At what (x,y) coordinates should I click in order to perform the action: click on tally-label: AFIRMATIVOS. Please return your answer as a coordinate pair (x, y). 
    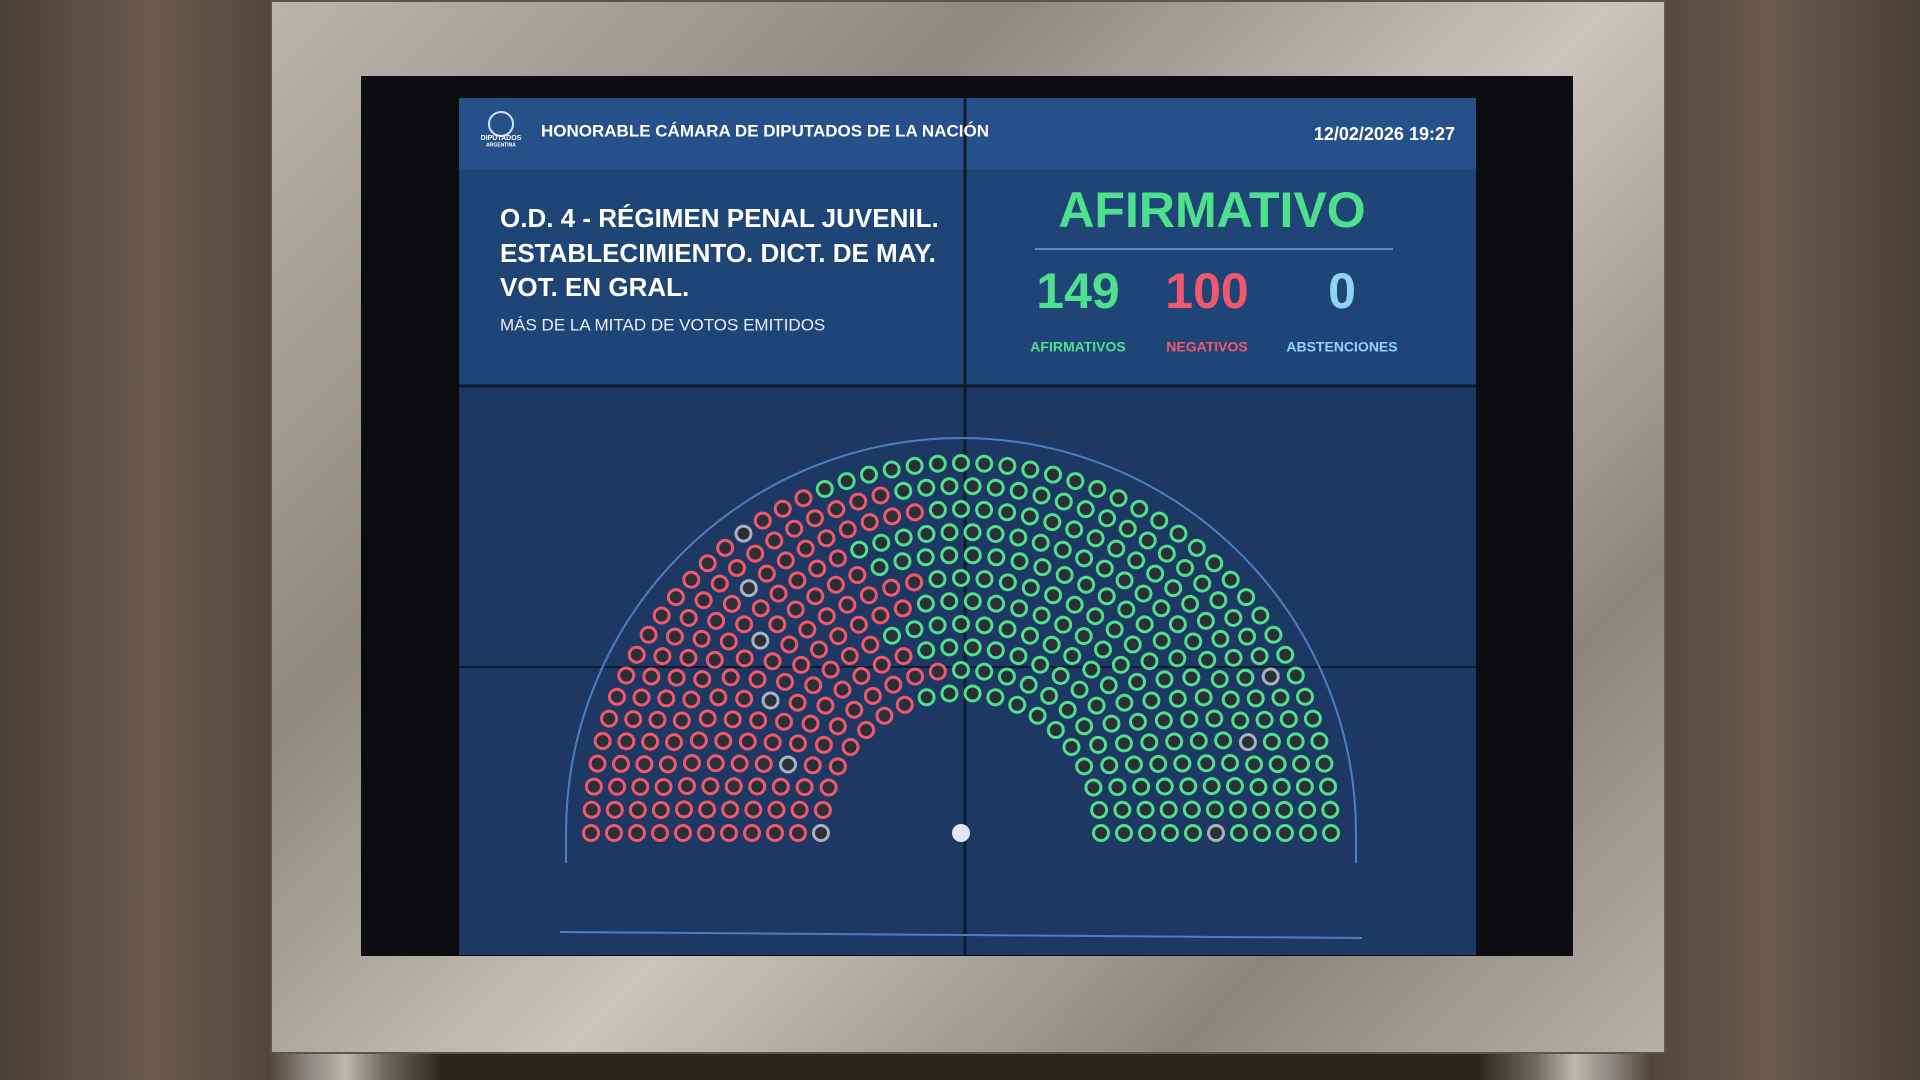
    Looking at the image, I should click on (1077, 347).